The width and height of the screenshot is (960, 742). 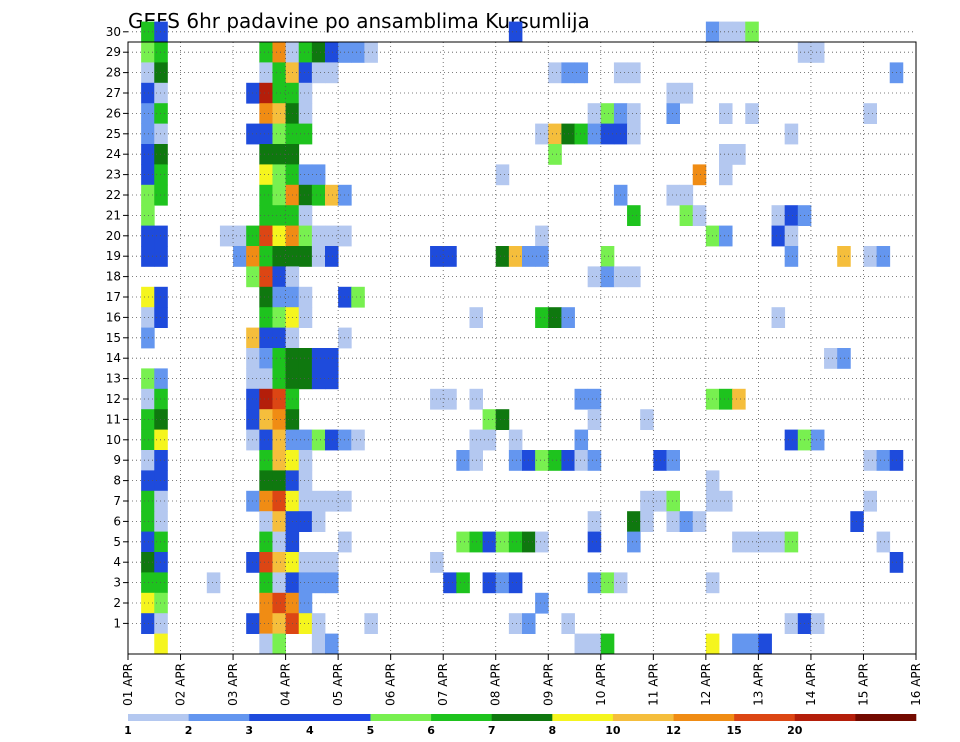 What do you see at coordinates (492, 730) in the screenshot?
I see `legend-label: 7` at bounding box center [492, 730].